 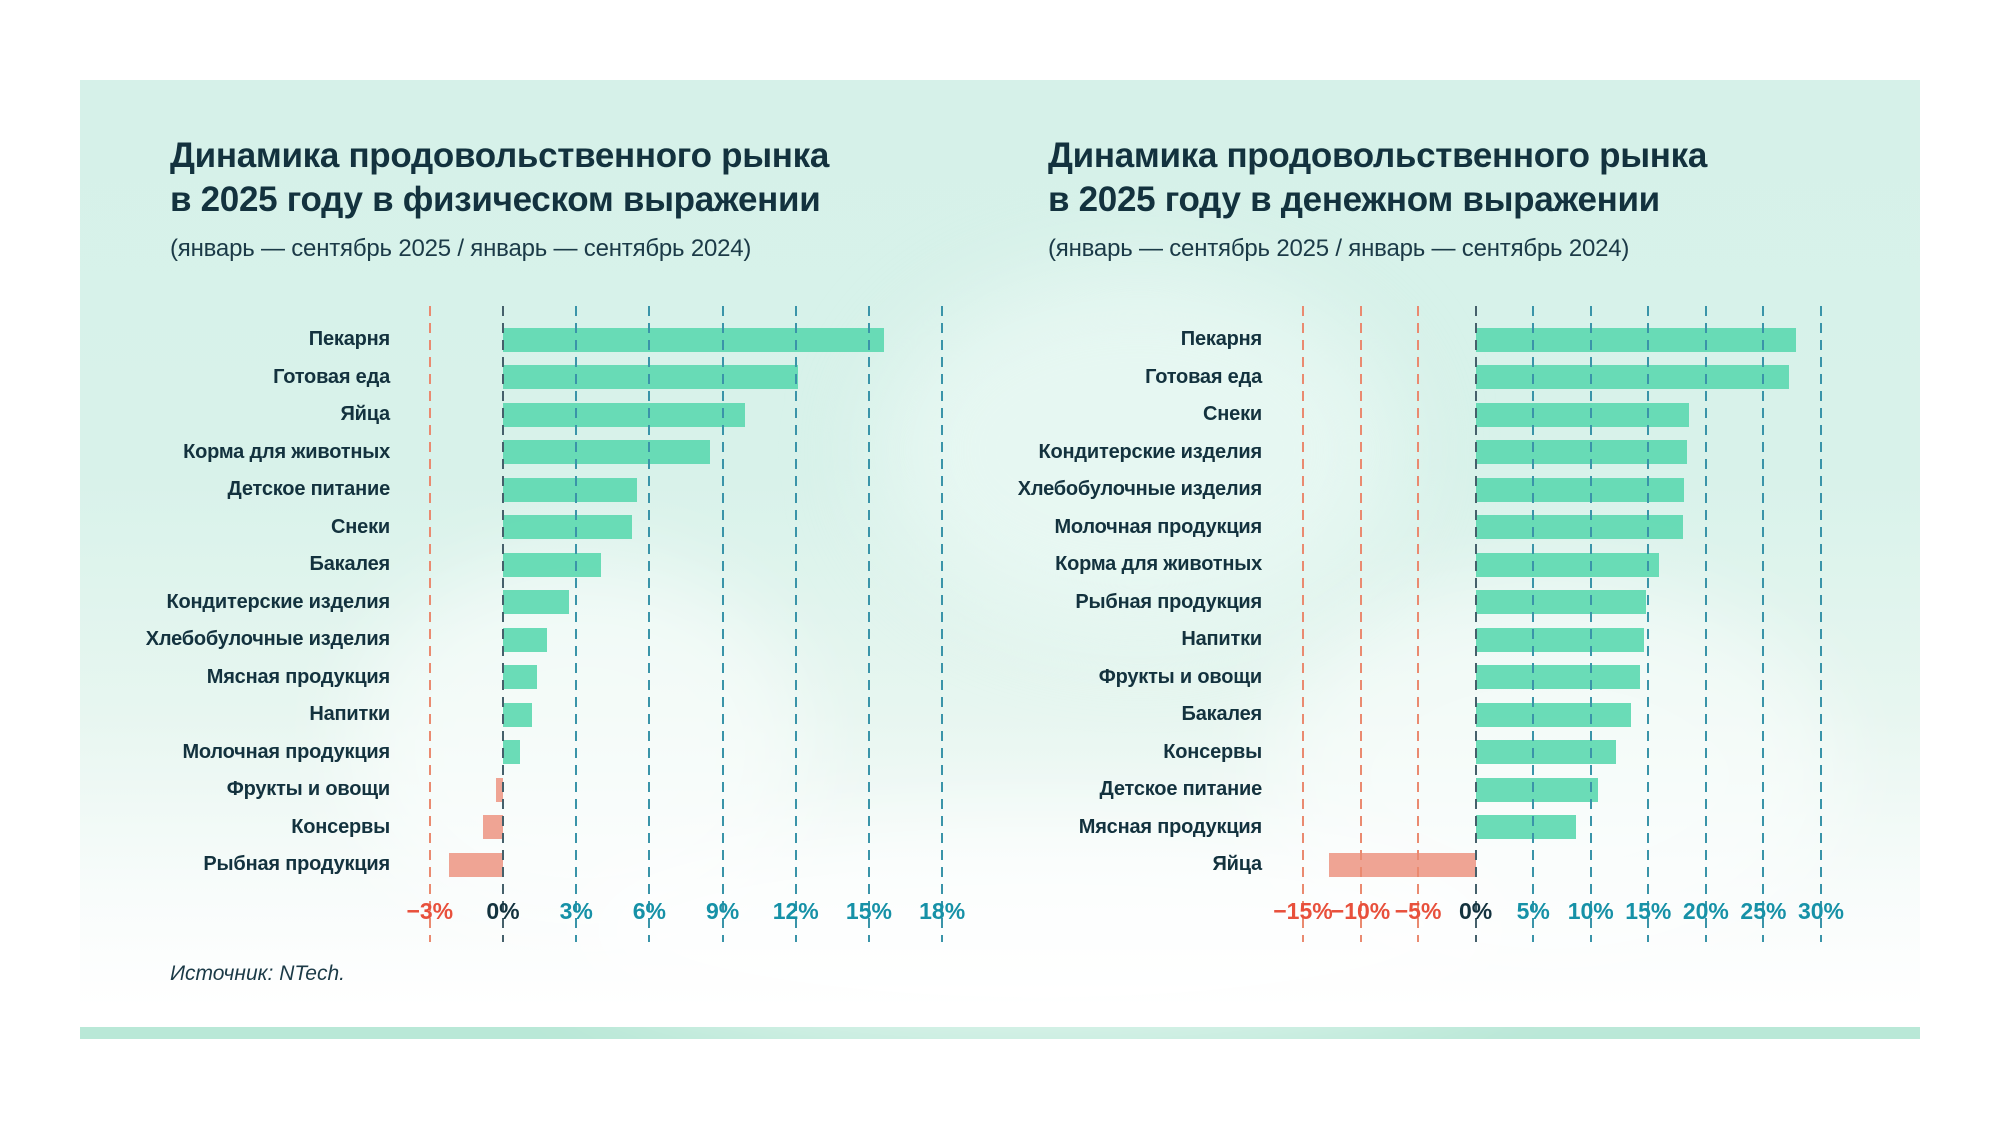 I want to click on axis-tick-label: 18%, so click(x=942, y=911).